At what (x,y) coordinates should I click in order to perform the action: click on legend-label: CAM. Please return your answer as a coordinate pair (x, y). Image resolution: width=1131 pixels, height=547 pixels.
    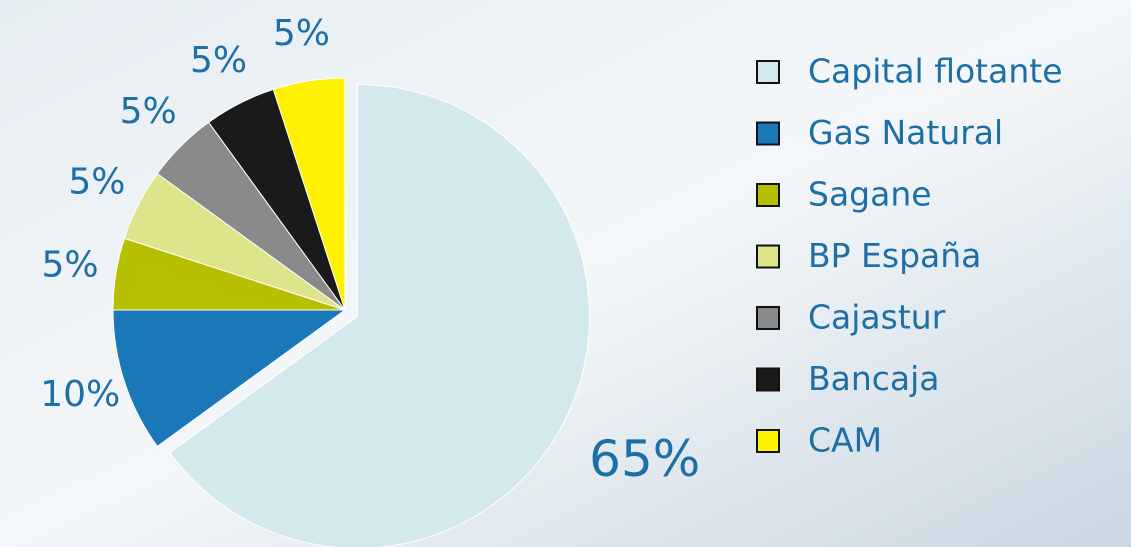
    Looking at the image, I should click on (845, 440).